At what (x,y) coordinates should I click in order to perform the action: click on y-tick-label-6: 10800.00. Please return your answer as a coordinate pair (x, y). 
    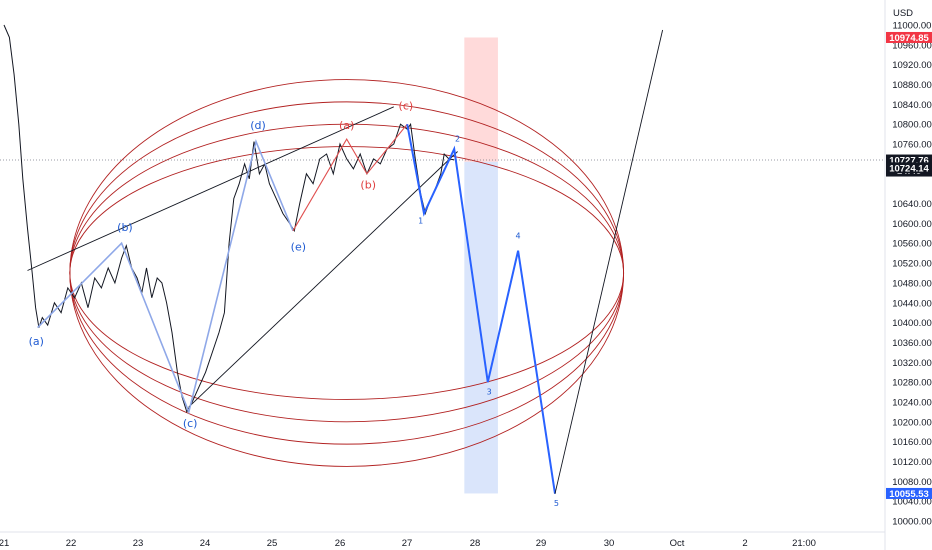
    Looking at the image, I should click on (912, 125).